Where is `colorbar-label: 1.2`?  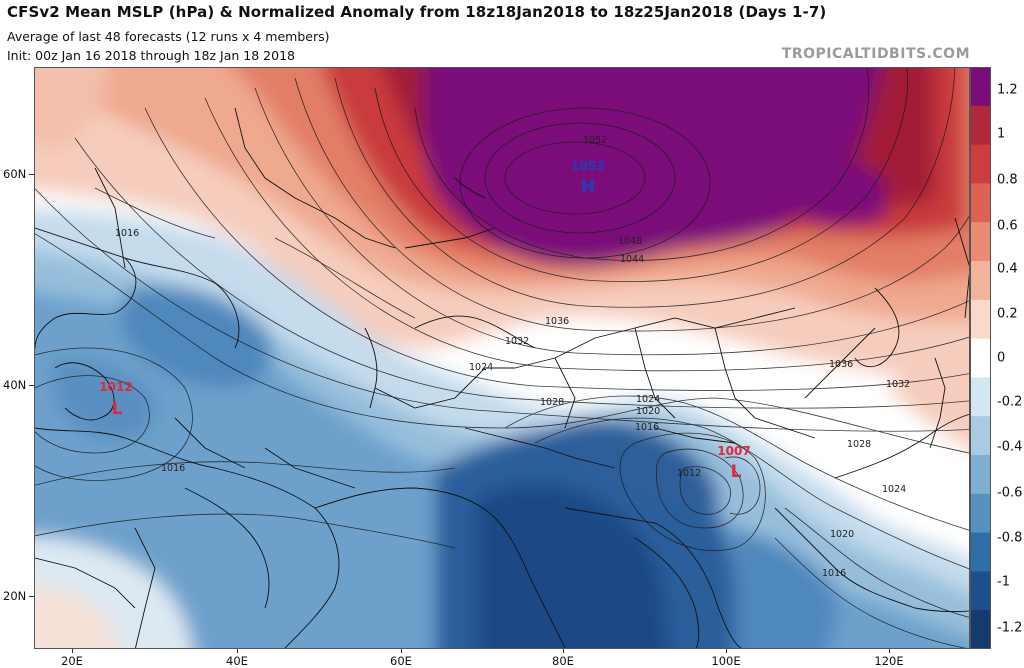
colorbar-label: 1.2 is located at coordinates (1007, 90).